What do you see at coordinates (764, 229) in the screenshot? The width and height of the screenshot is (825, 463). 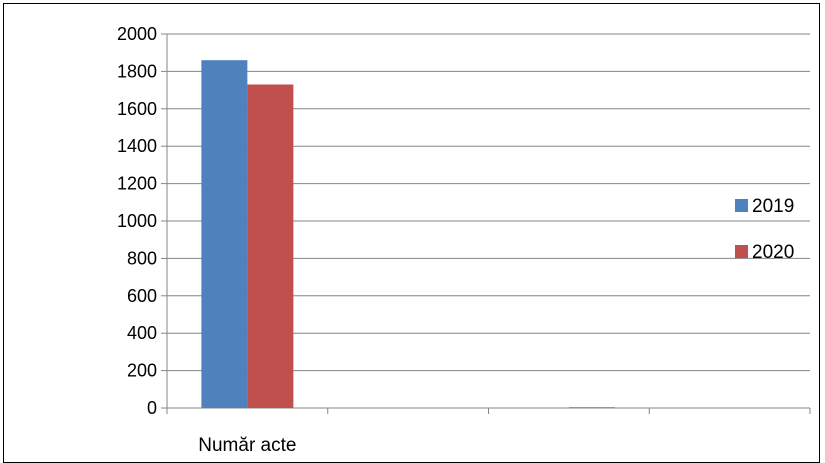 I see `legend: 2019 2020` at bounding box center [764, 229].